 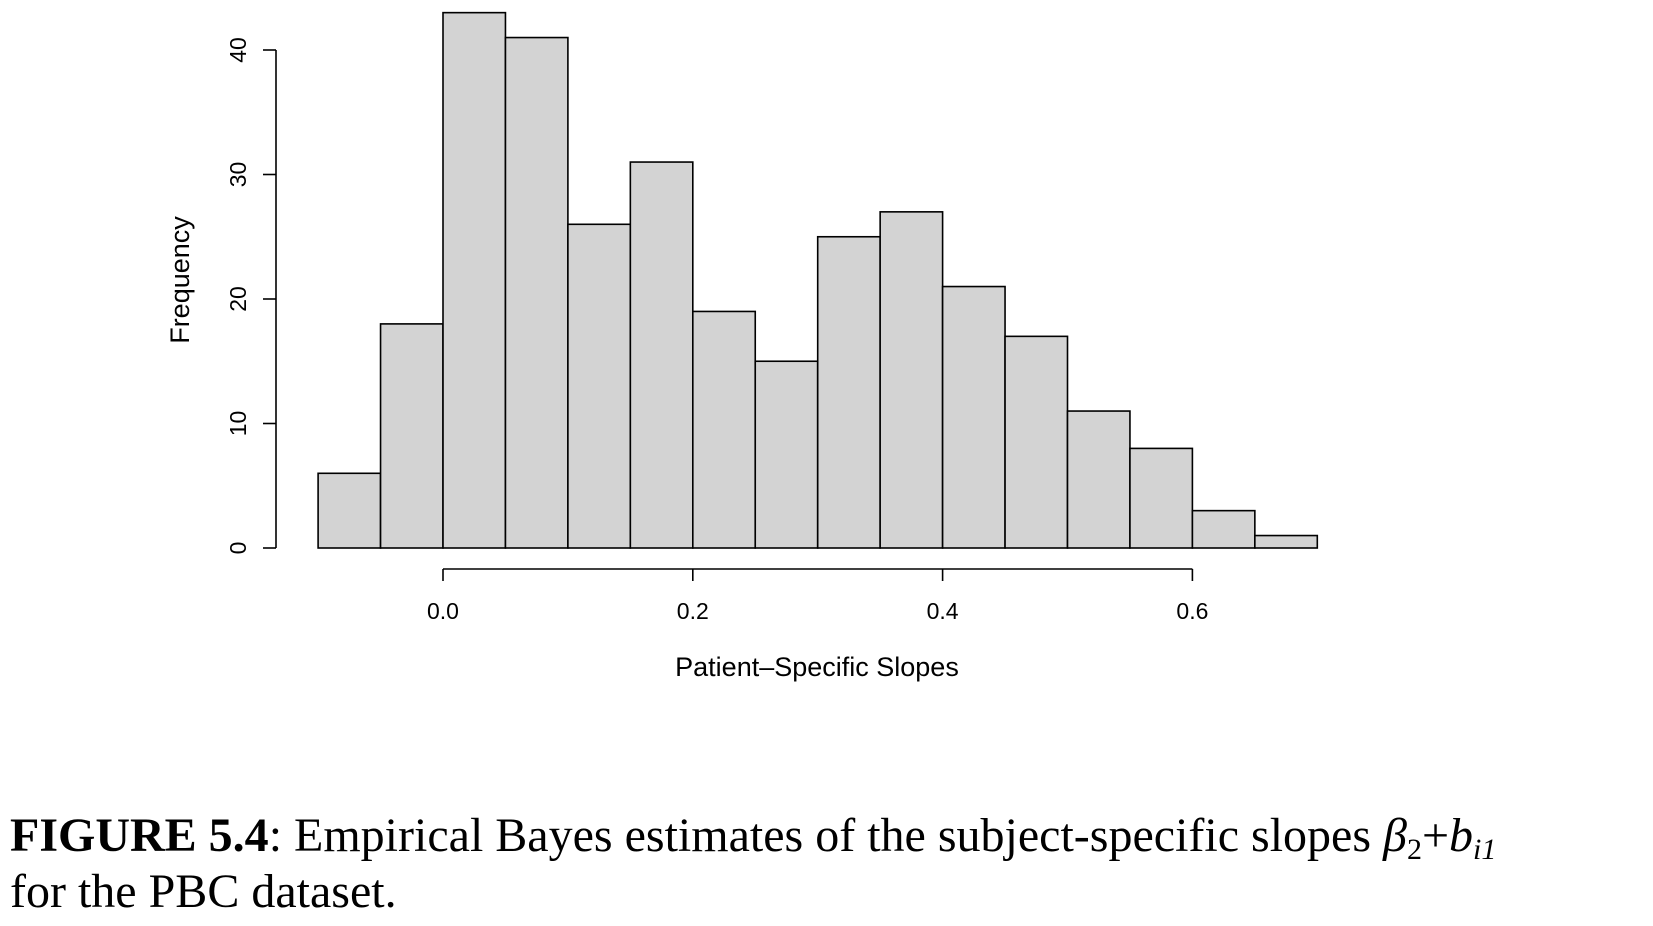 I want to click on y-tick-label: 10, so click(x=238, y=424).